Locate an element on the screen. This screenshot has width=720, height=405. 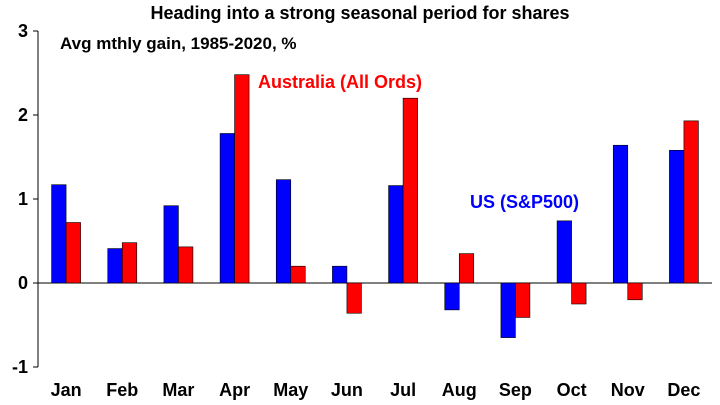
bar-us-oct is located at coordinates (564, 252).